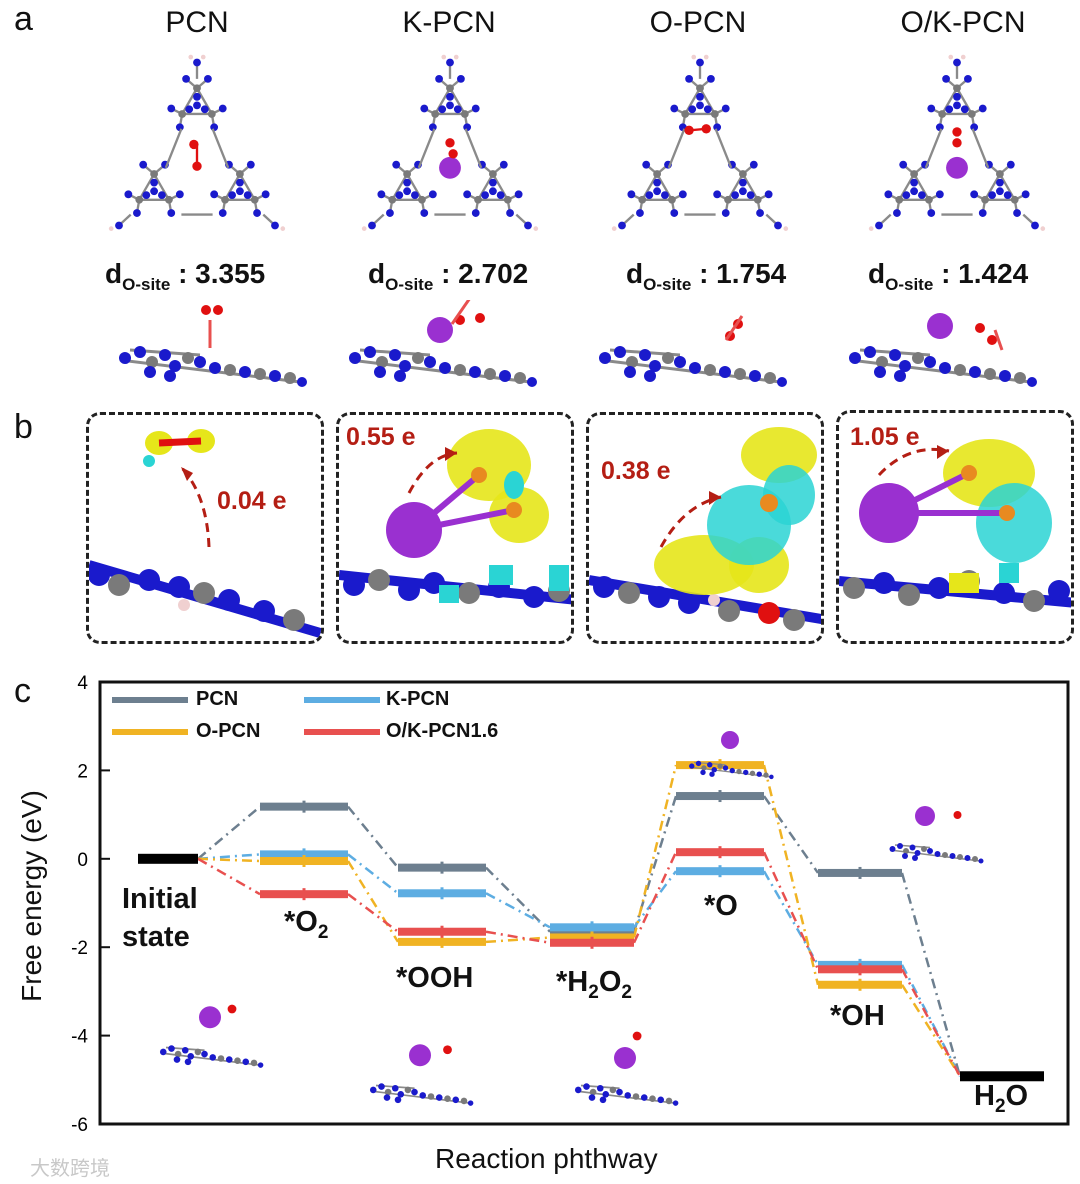  I want to click on legend-label-o-pcn: O-PCN, so click(228, 731).